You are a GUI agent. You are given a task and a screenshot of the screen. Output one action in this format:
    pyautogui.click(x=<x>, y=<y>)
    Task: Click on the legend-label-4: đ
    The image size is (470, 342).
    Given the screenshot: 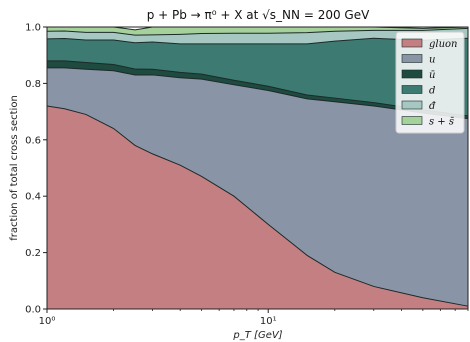 What is the action you would take?
    pyautogui.click(x=432, y=106)
    